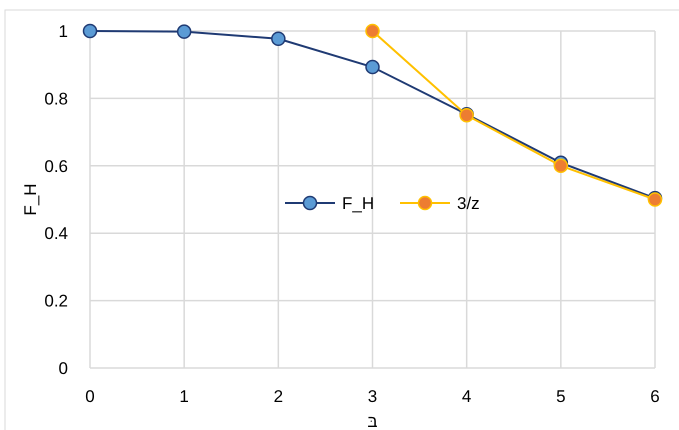 This screenshot has height=430, width=679. What do you see at coordinates (56, 166) in the screenshot?
I see `y-tick-label: 0.6` at bounding box center [56, 166].